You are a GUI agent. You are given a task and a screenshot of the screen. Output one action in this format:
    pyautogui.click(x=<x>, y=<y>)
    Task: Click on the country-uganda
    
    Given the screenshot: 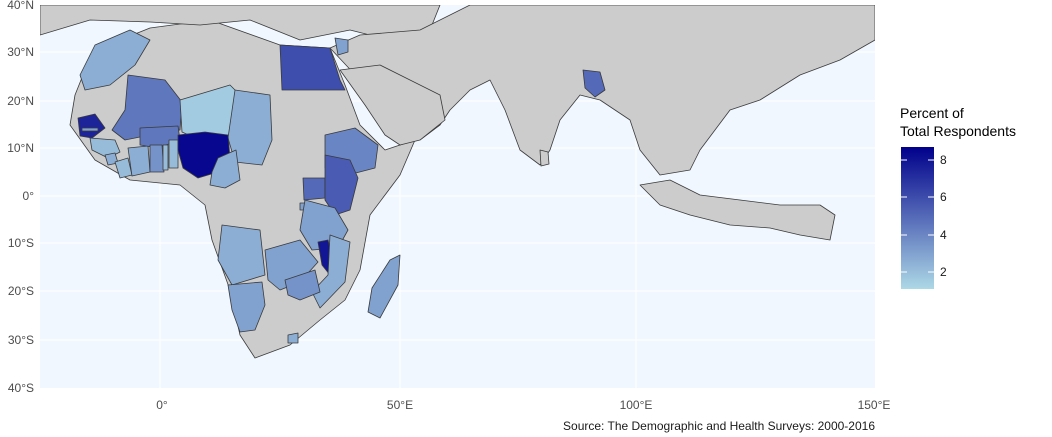 What is the action you would take?
    pyautogui.click(x=314, y=189)
    